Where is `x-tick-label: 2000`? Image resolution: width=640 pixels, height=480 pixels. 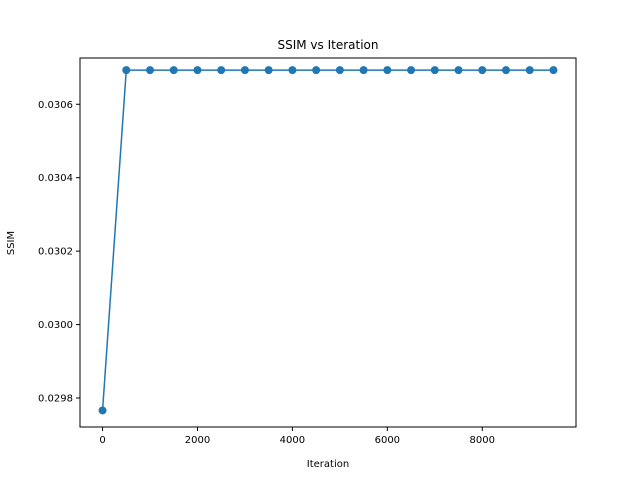
x-tick-label: 2000 is located at coordinates (197, 440).